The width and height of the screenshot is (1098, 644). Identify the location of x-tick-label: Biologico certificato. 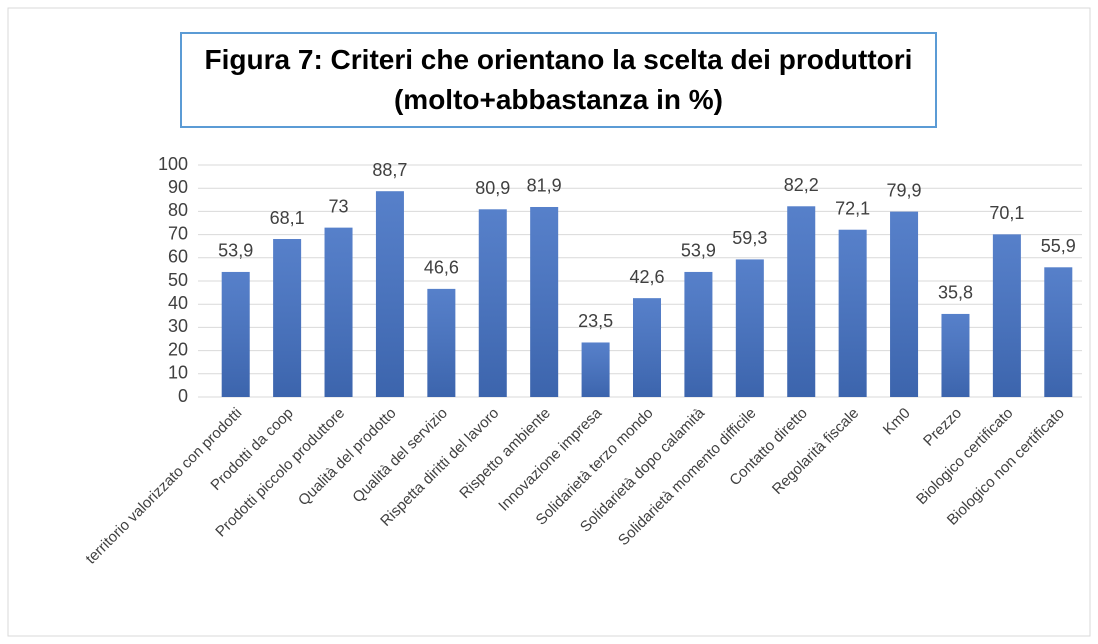
(964, 456).